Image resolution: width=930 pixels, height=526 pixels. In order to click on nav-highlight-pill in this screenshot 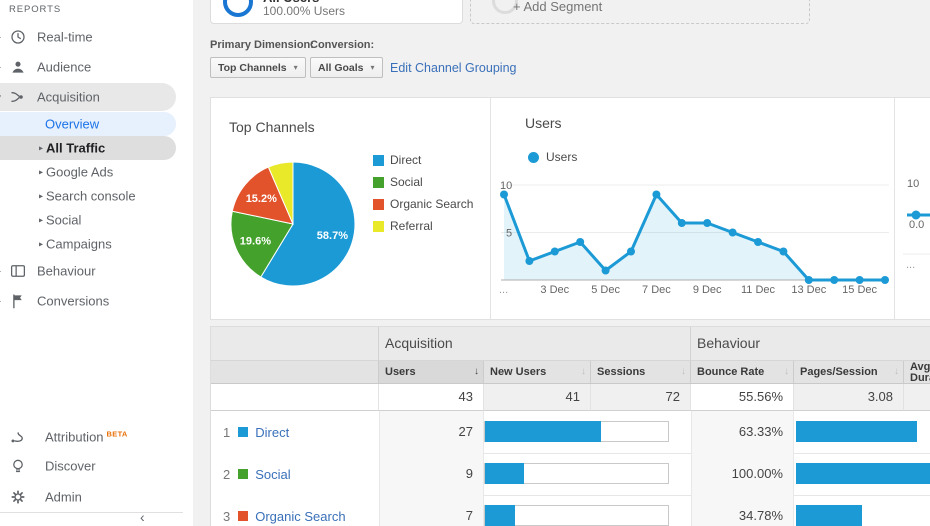, I will do `click(88, 124)`.